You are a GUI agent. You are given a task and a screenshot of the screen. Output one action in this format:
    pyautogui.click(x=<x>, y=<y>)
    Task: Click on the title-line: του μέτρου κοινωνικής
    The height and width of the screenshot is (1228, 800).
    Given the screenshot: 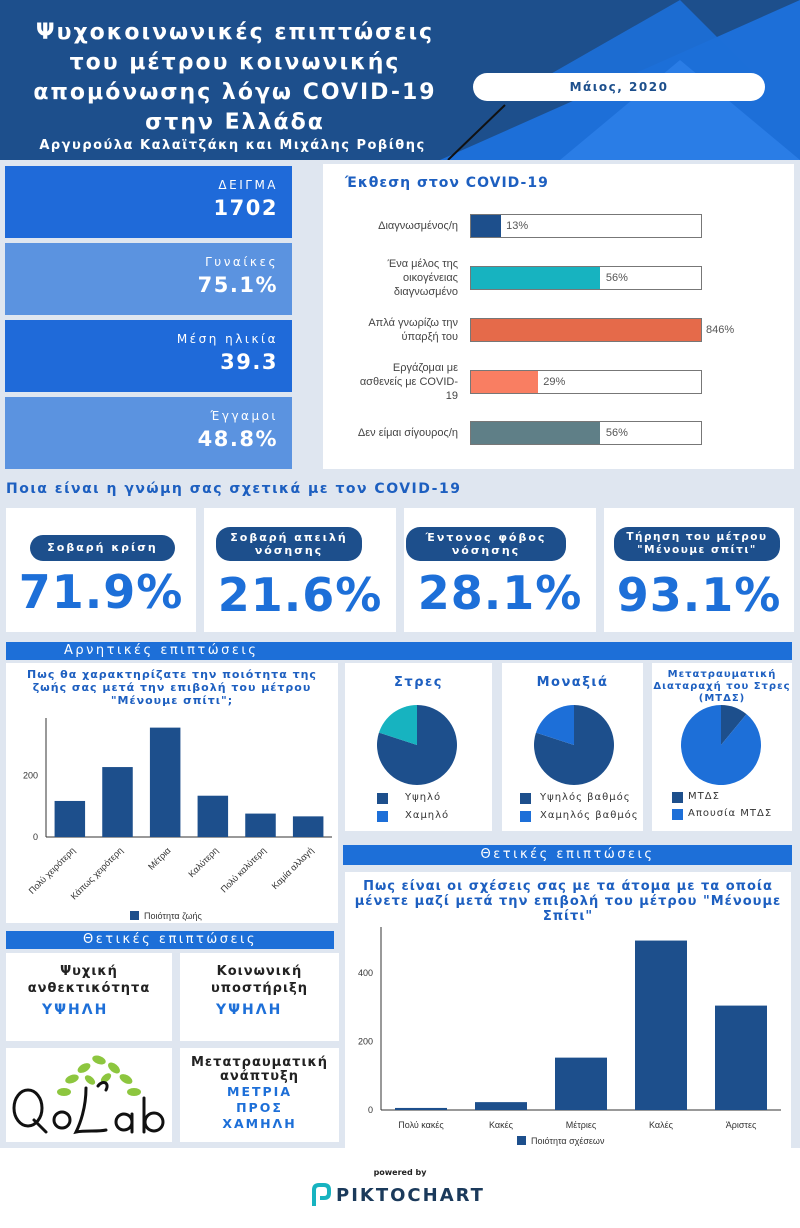 What is the action you would take?
    pyautogui.click(x=235, y=62)
    